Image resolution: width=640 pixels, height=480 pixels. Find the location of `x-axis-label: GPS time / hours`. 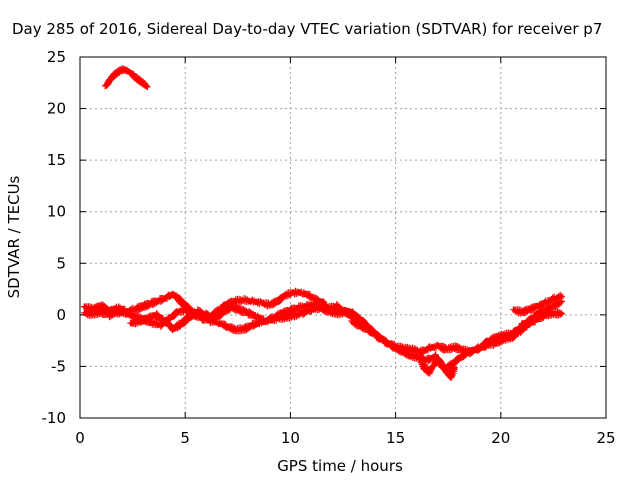

x-axis-label: GPS time / hours is located at coordinates (340, 466).